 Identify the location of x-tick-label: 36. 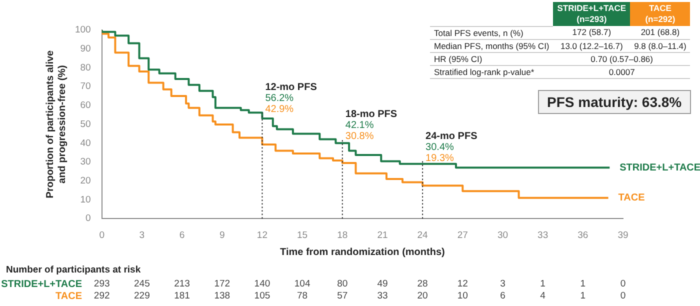
(583, 235).